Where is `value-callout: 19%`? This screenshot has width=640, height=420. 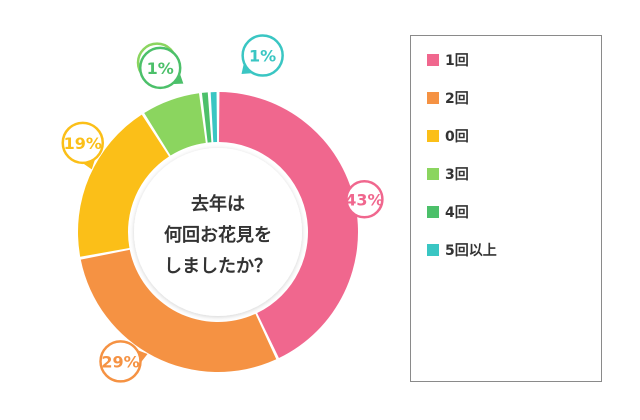
value-callout: 19% is located at coordinates (83, 145).